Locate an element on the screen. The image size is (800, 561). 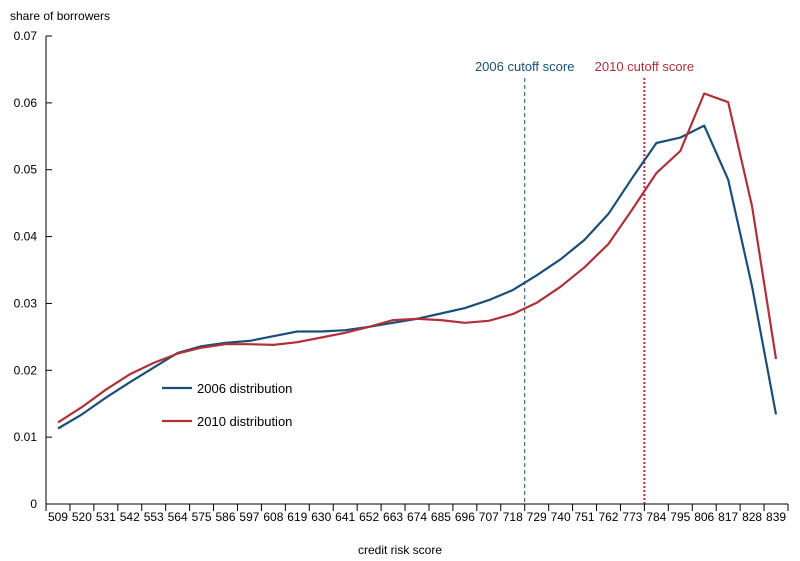
x-tick-label: 630 is located at coordinates (321, 517).